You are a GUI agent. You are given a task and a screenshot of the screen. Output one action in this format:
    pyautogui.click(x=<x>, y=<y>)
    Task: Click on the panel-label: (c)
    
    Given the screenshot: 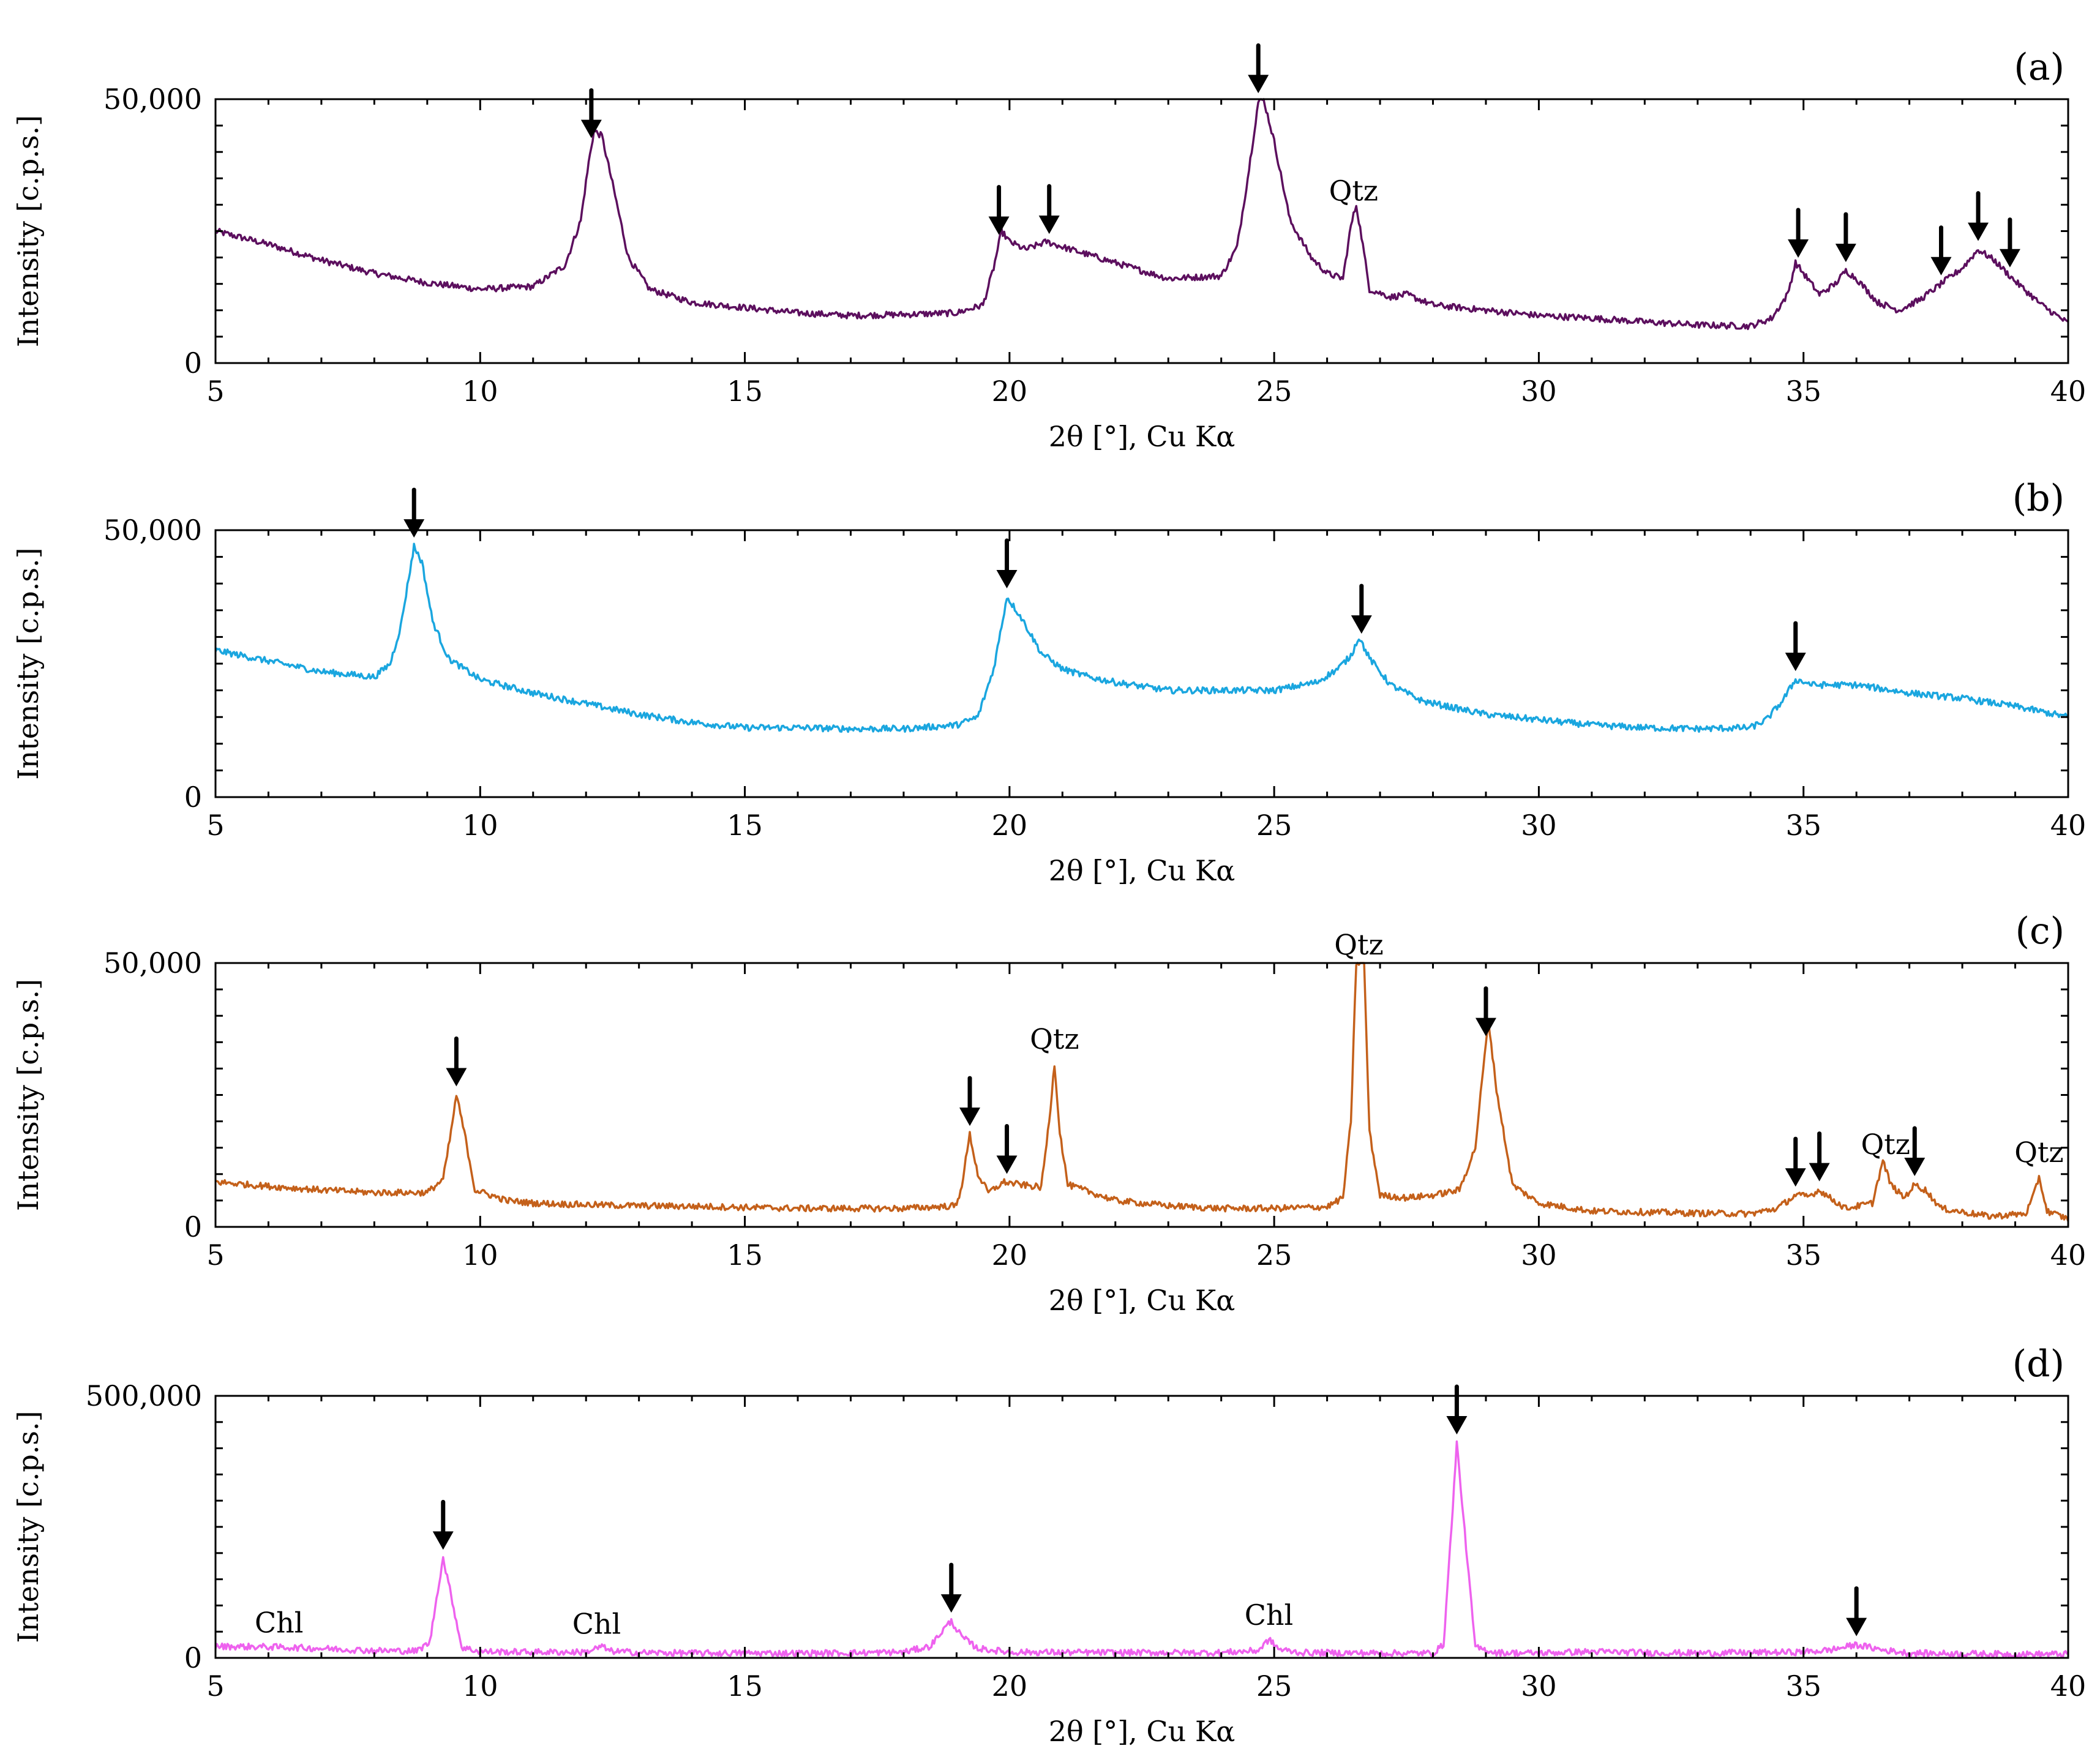 What is the action you would take?
    pyautogui.click(x=2040, y=931)
    